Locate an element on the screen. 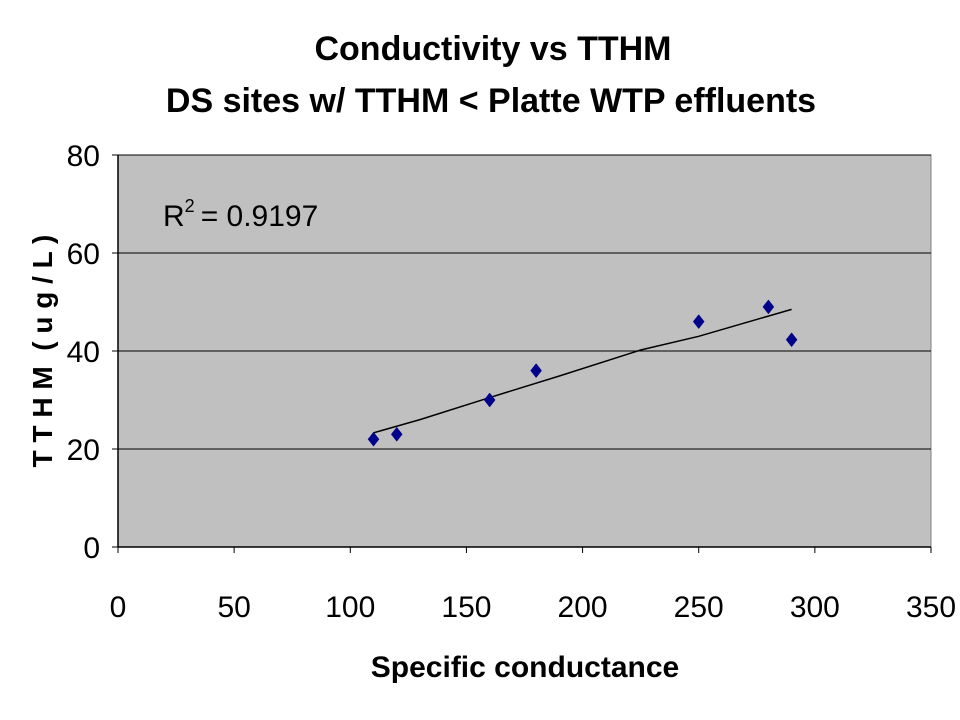  x-tick-labels: 0 50 100 150 200 250 300 350 is located at coordinates (533, 585).